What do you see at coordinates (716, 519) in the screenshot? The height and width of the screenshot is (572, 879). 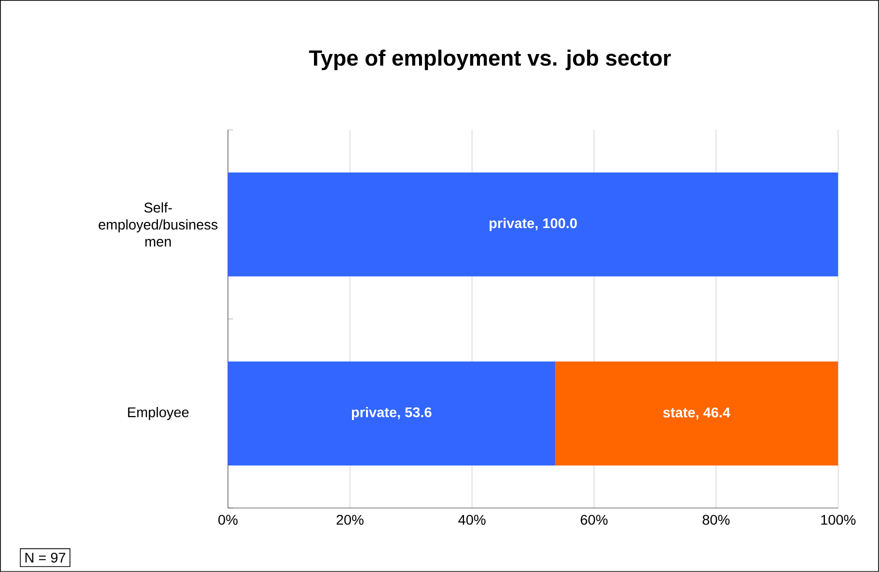 I see `x-tick-label: 80%` at bounding box center [716, 519].